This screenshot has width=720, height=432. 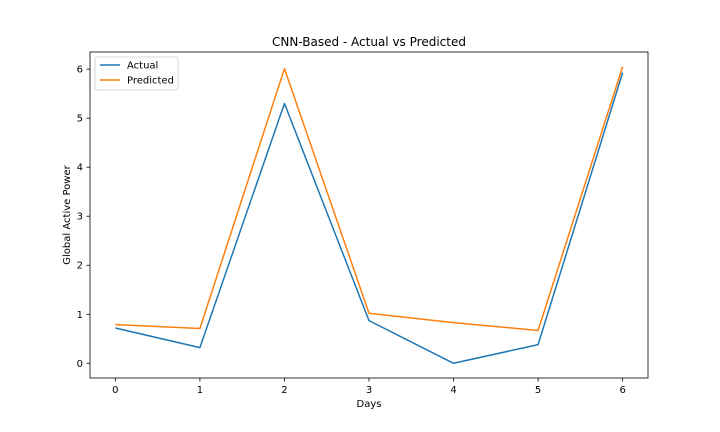 I want to click on y-tick-label: 2, so click(x=80, y=266).